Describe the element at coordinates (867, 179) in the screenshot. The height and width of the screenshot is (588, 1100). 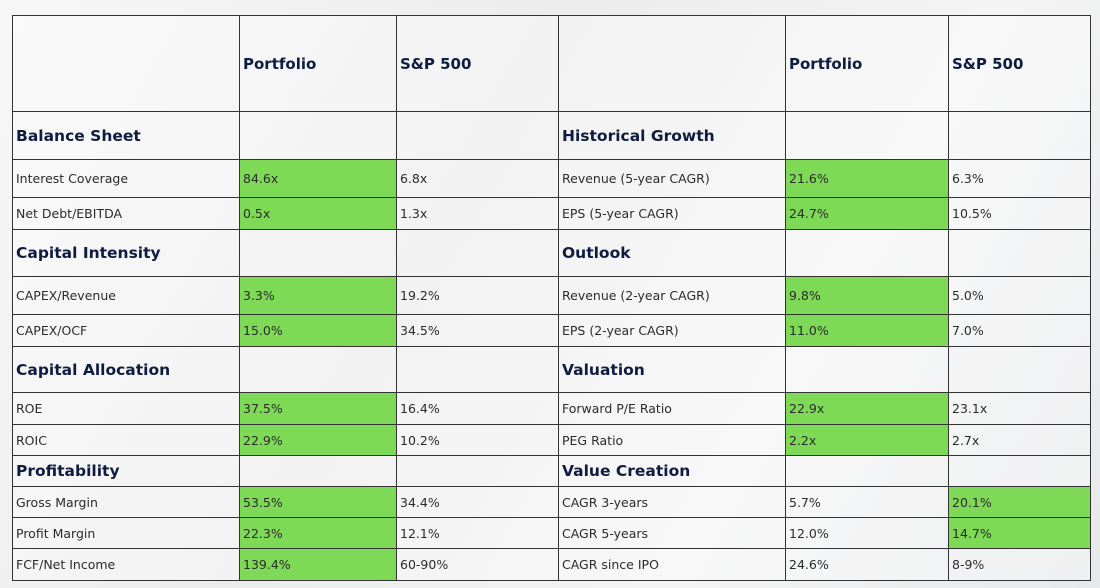
I see `portfolio-value: 21.6%` at that location.